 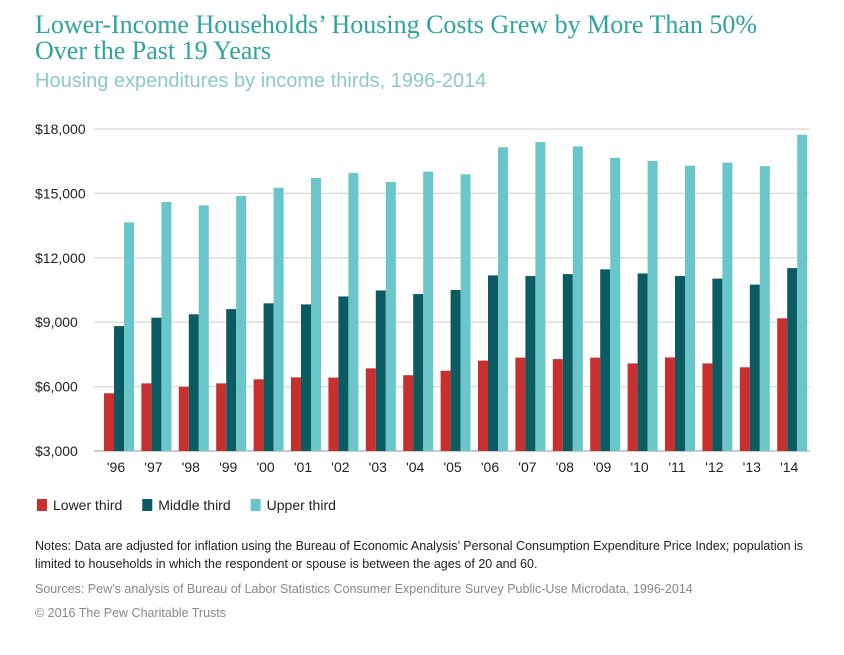 I want to click on y-tick-label: $3,000, so click(x=56, y=451).